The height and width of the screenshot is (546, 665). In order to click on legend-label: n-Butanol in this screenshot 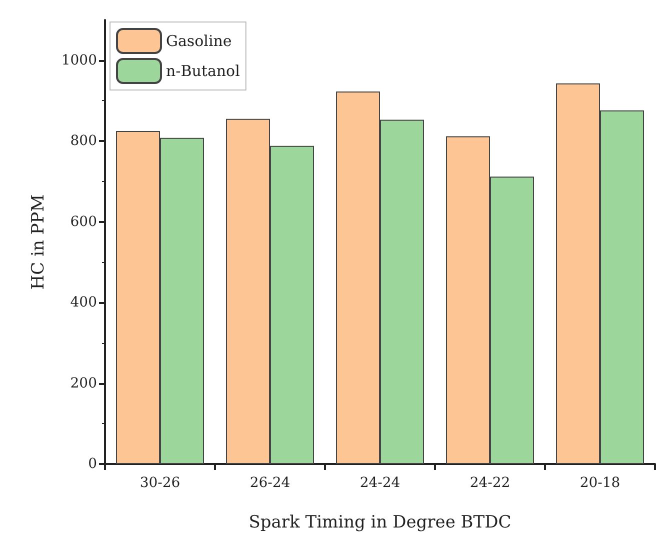, I will do `click(203, 71)`.